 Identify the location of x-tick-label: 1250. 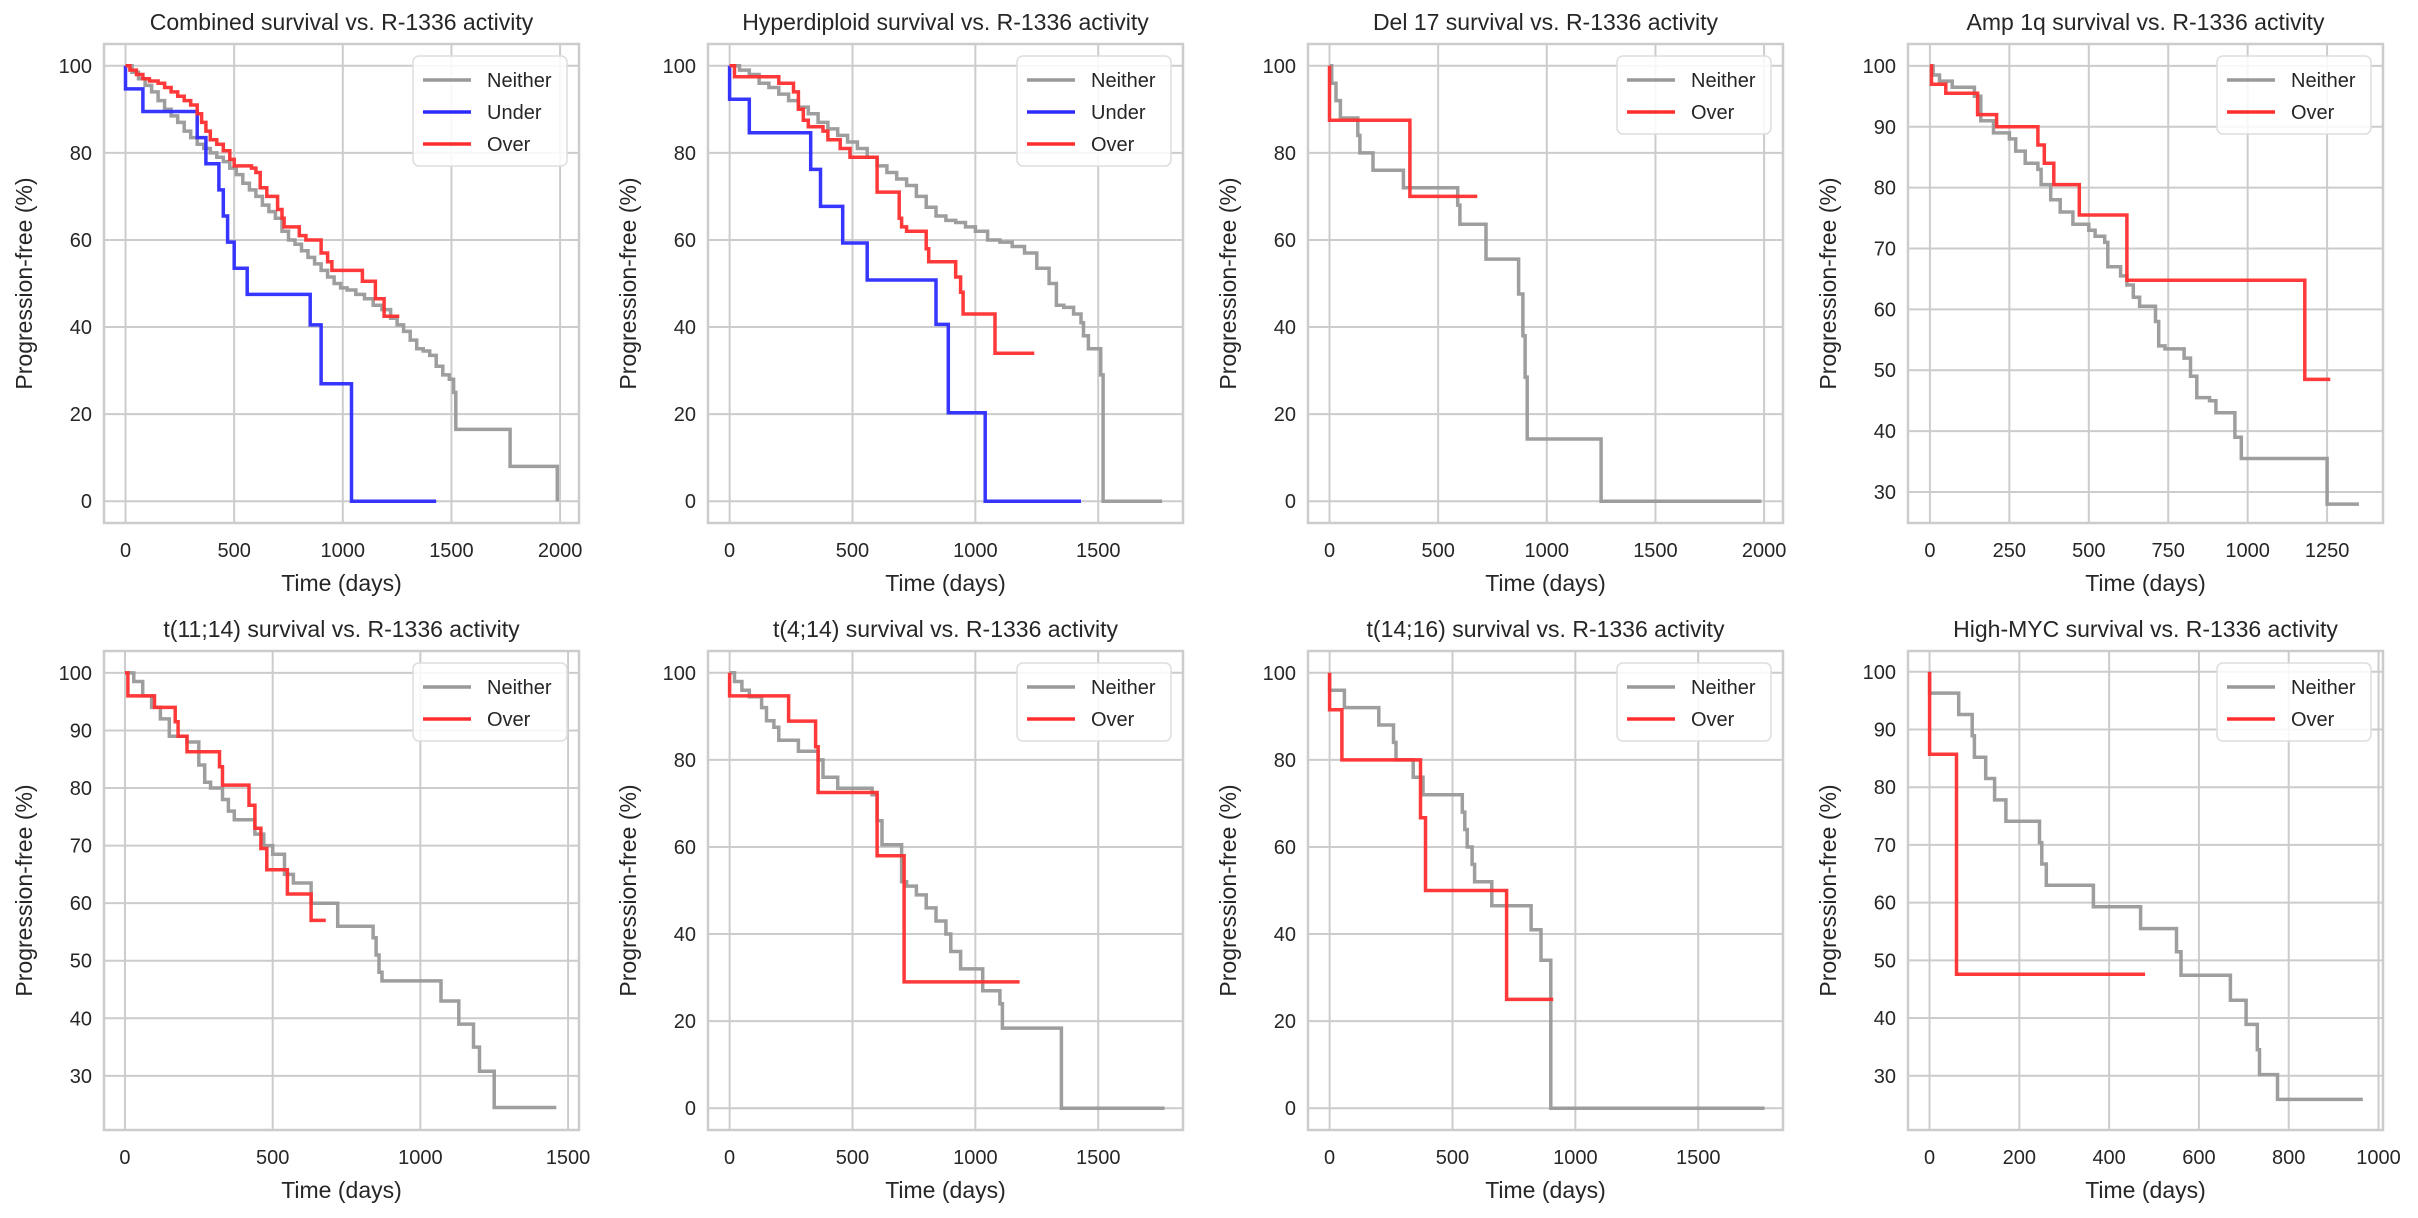
(2327, 551).